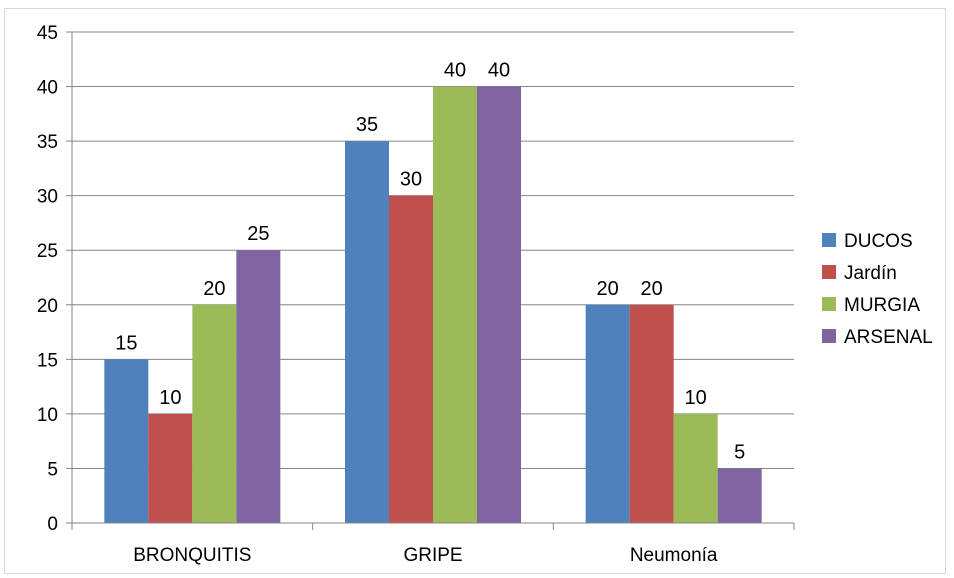  Describe the element at coordinates (47, 33) in the screenshot. I see `y-tick-label: 45` at that location.